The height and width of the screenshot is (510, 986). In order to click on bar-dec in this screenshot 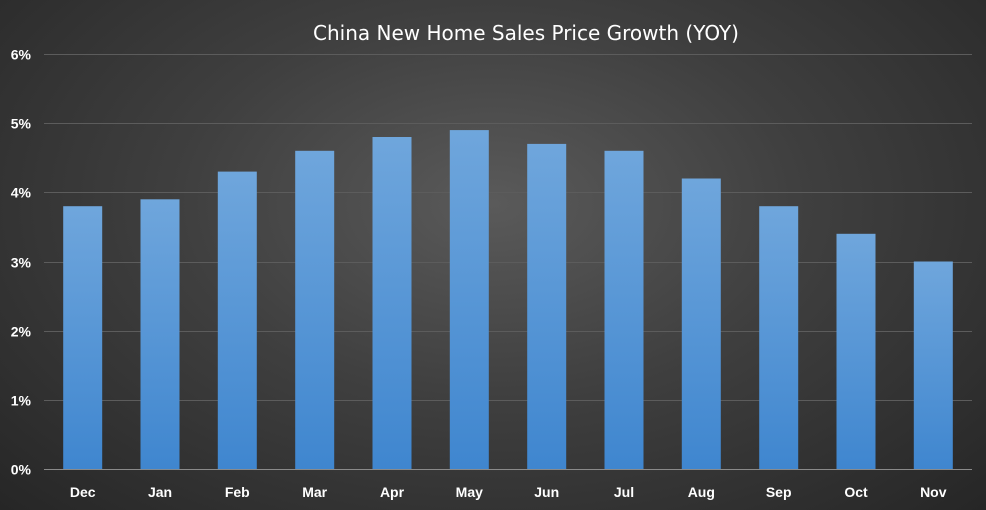, I will do `click(83, 337)`.